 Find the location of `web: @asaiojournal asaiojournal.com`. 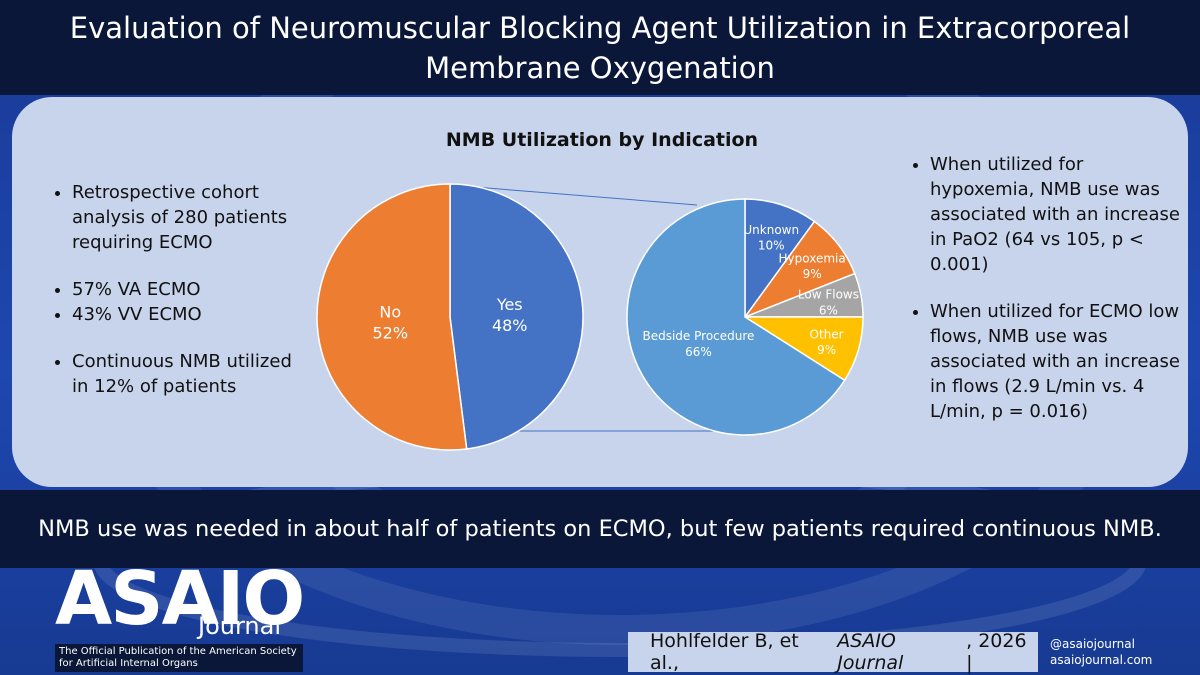

web: @asaiojournal asaiojournal.com is located at coordinates (1101, 652).